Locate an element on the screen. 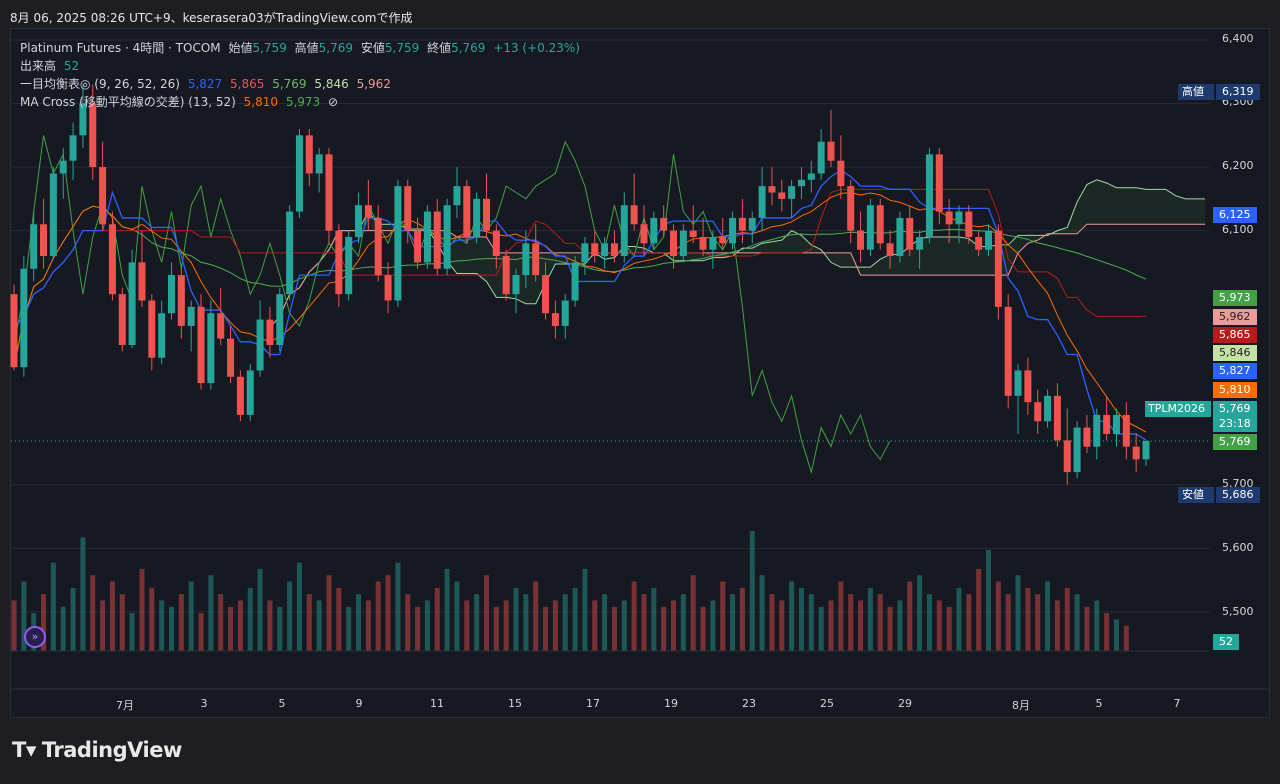  high-label-badge: 高値 is located at coordinates (1196, 92).